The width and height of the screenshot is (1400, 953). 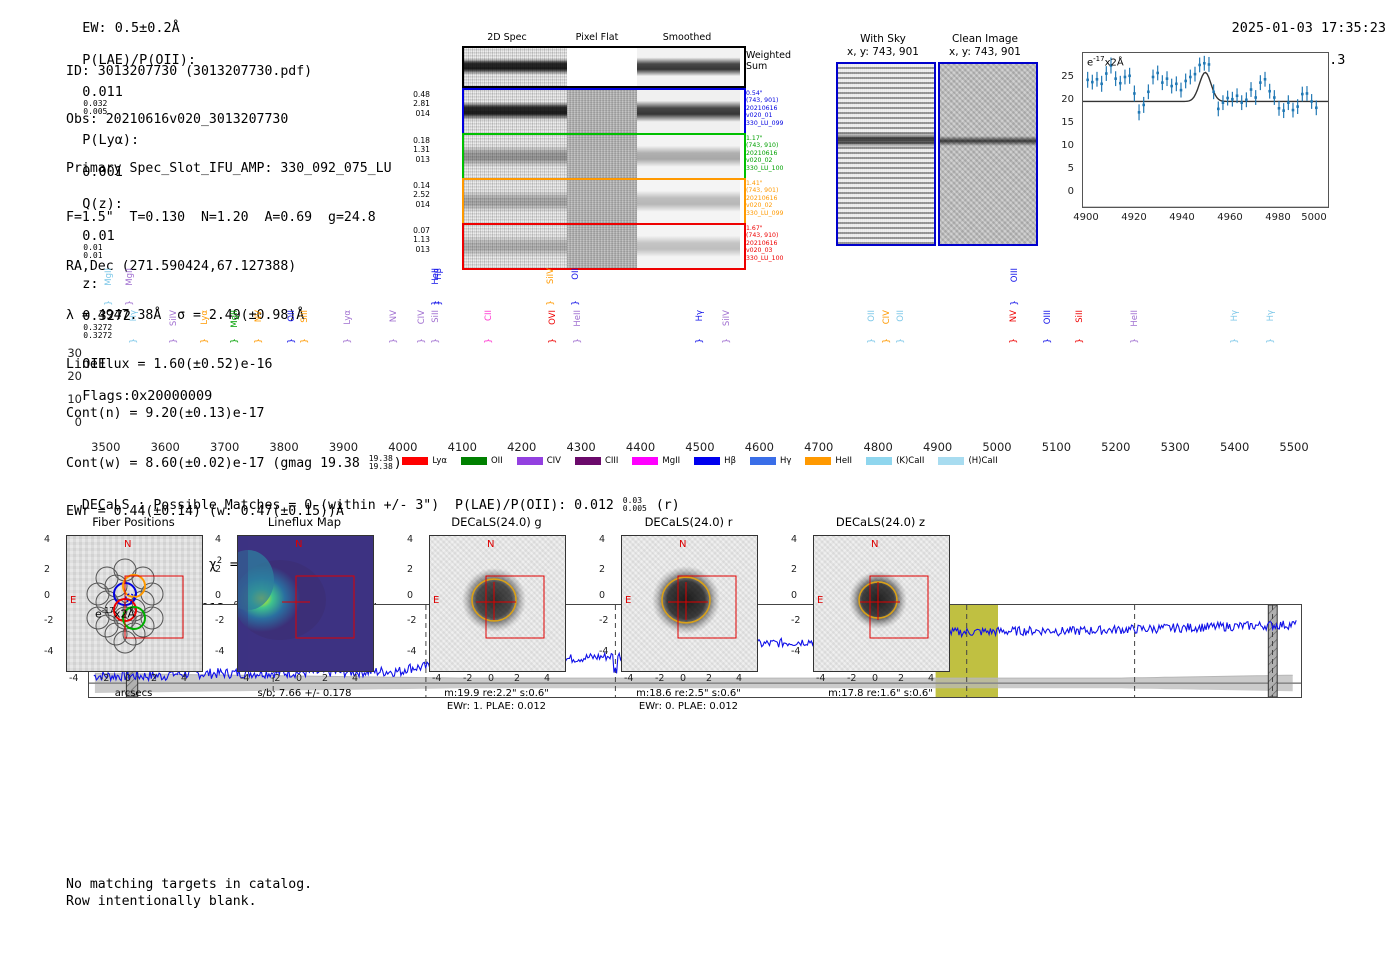 I want to click on header-flags: Flags:0x20000009, so click(x=147, y=396).